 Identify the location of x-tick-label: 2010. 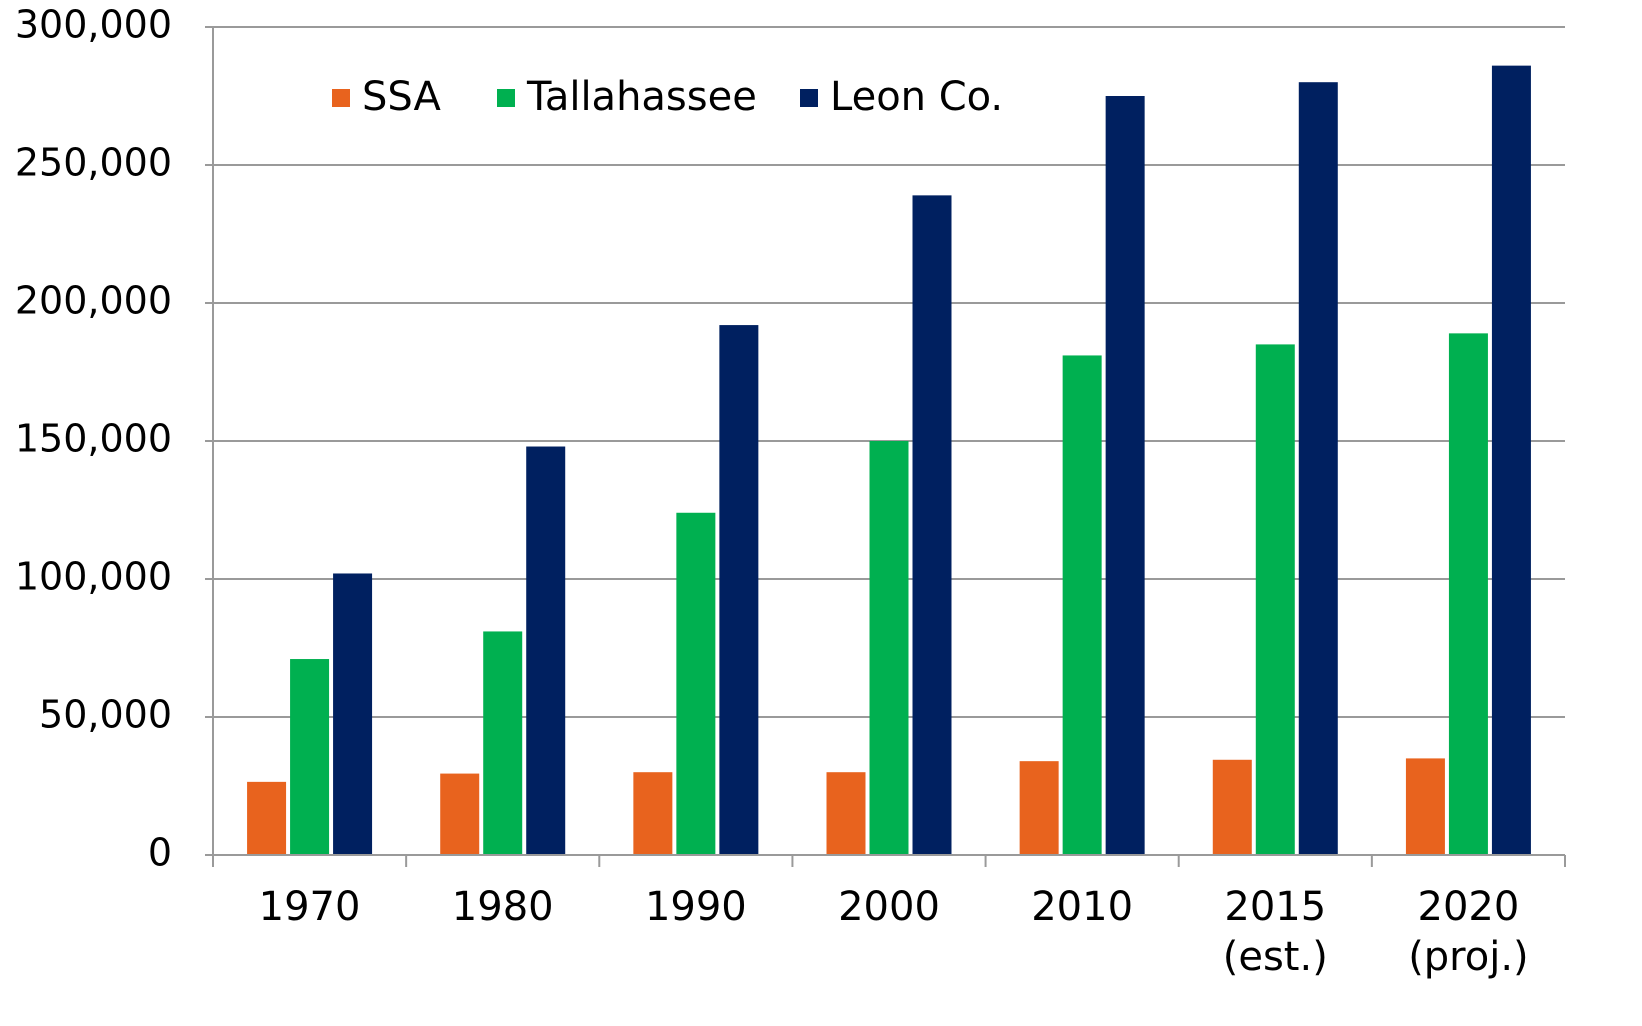
(1082, 907).